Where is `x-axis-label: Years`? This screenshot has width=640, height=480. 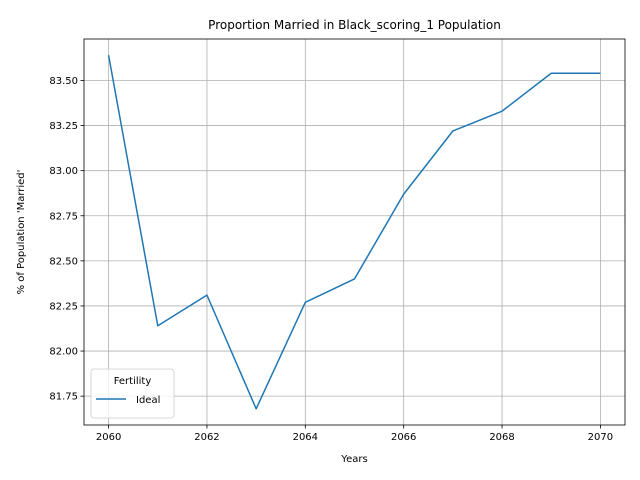 x-axis-label: Years is located at coordinates (353, 459).